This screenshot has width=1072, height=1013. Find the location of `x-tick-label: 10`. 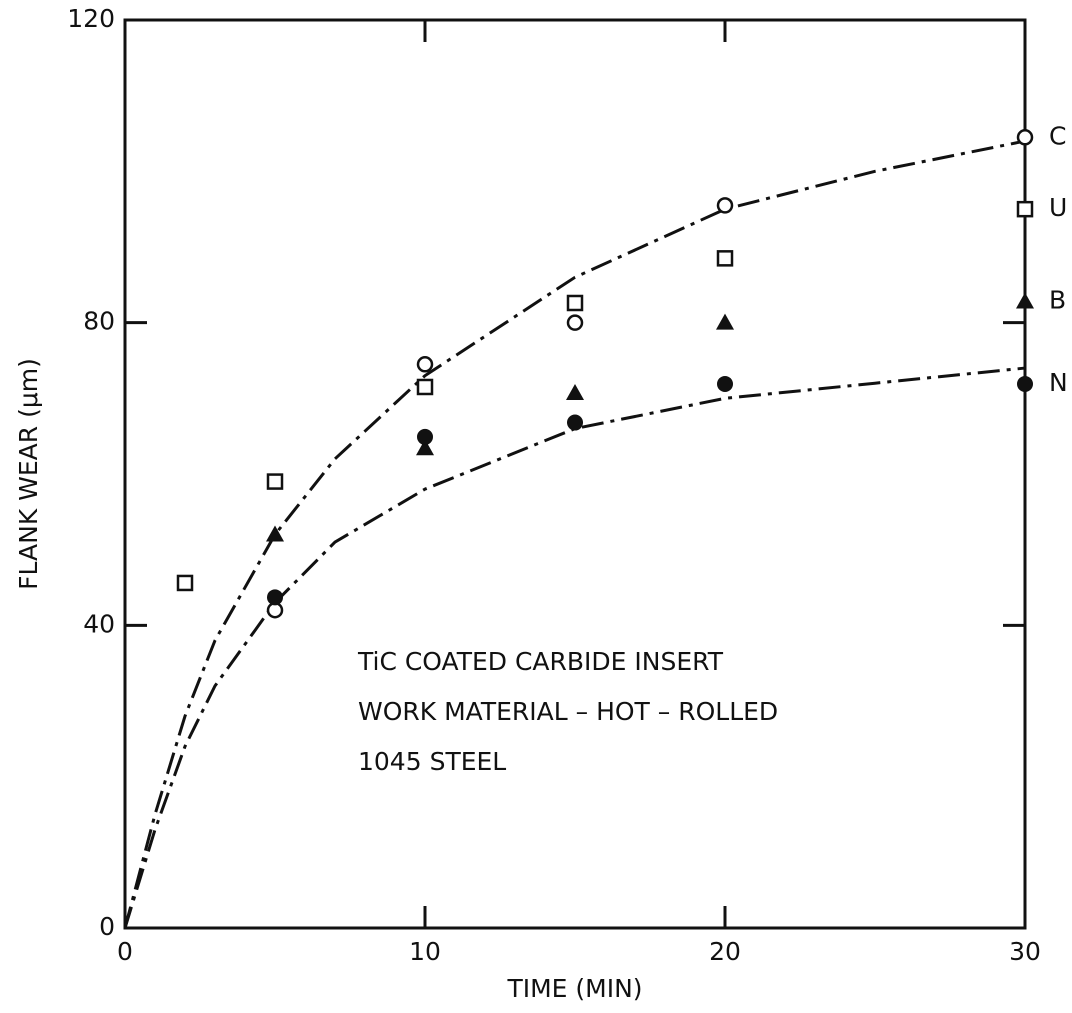

x-tick-label: 10 is located at coordinates (425, 951).